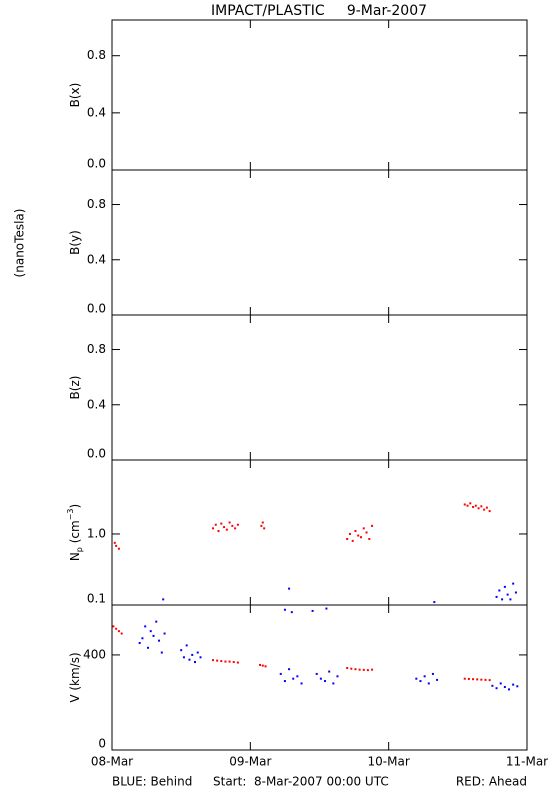 This screenshot has width=550, height=800. Describe the element at coordinates (75, 242) in the screenshot. I see `y-axis-label-part: B(y)` at that location.